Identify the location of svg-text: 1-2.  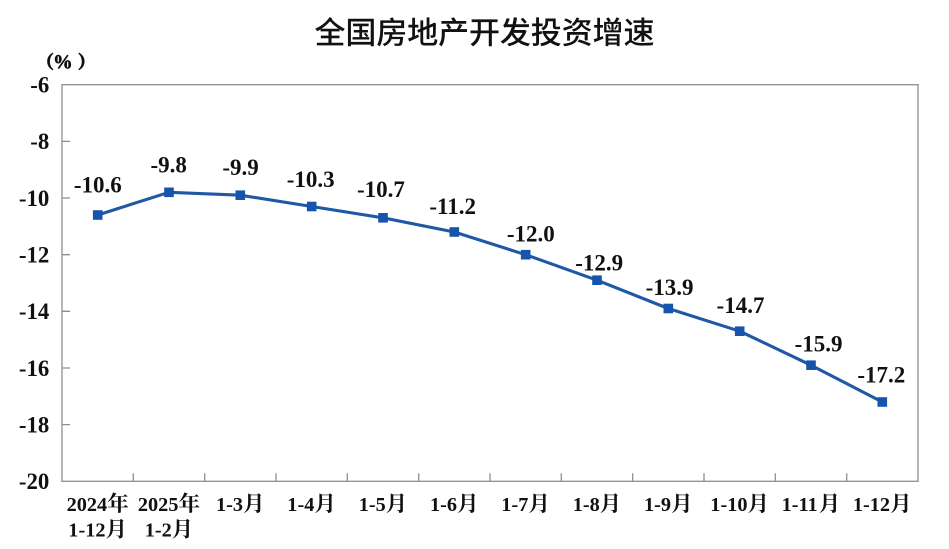
(158, 531).